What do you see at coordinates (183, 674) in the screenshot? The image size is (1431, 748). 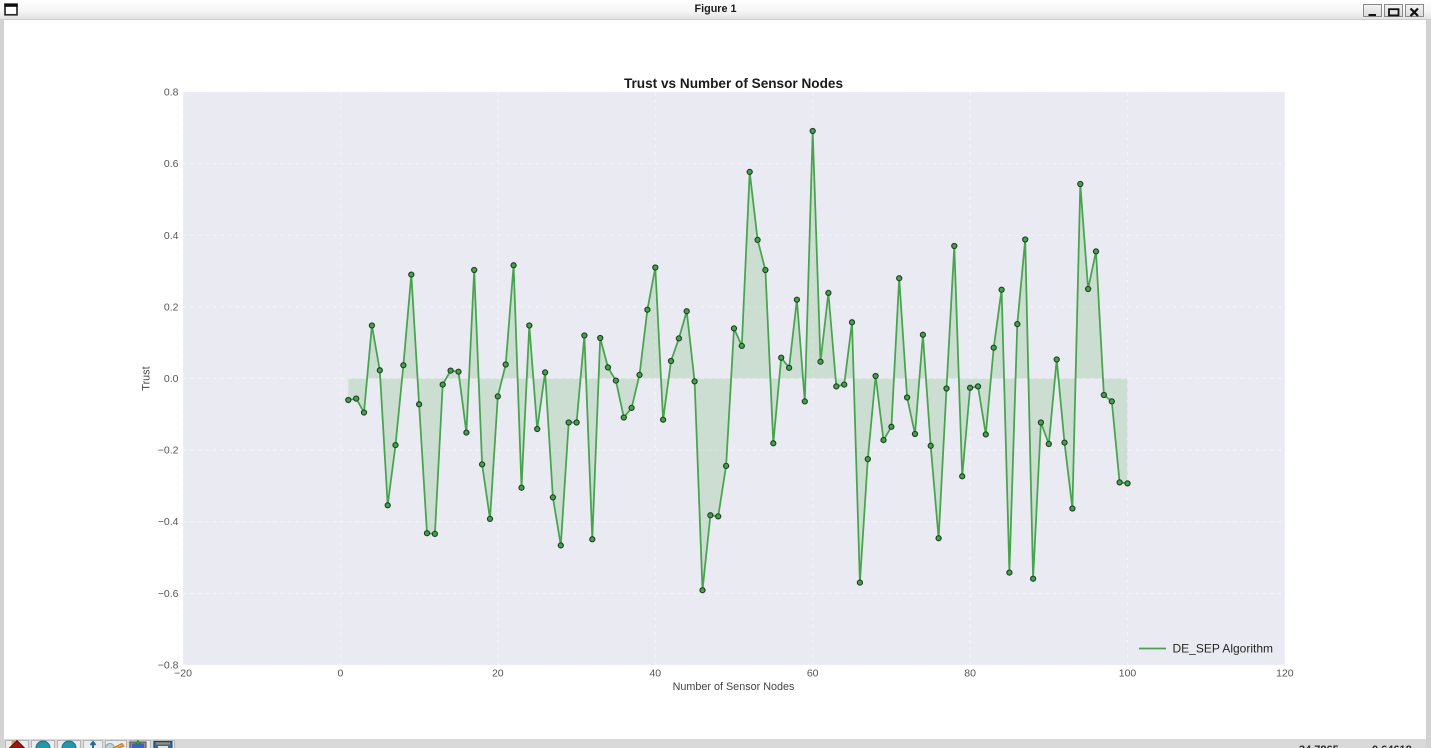 I see `svg-text: −20` at bounding box center [183, 674].